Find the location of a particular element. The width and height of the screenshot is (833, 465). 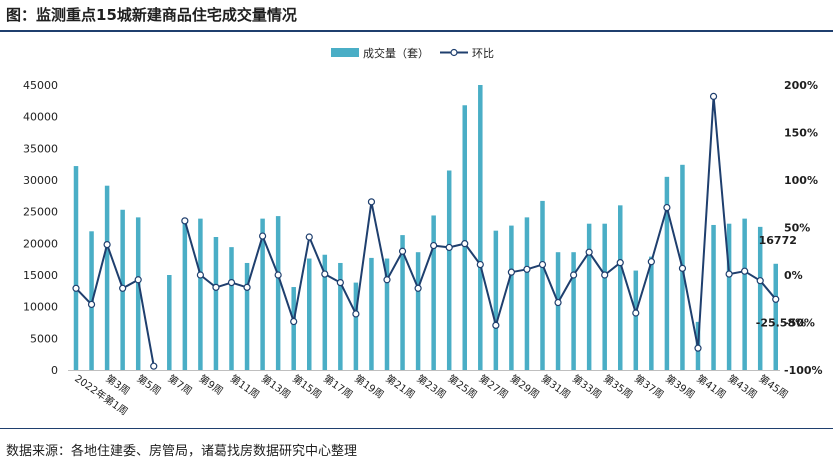

x-tick-label: 第19周 is located at coordinates (369, 386).